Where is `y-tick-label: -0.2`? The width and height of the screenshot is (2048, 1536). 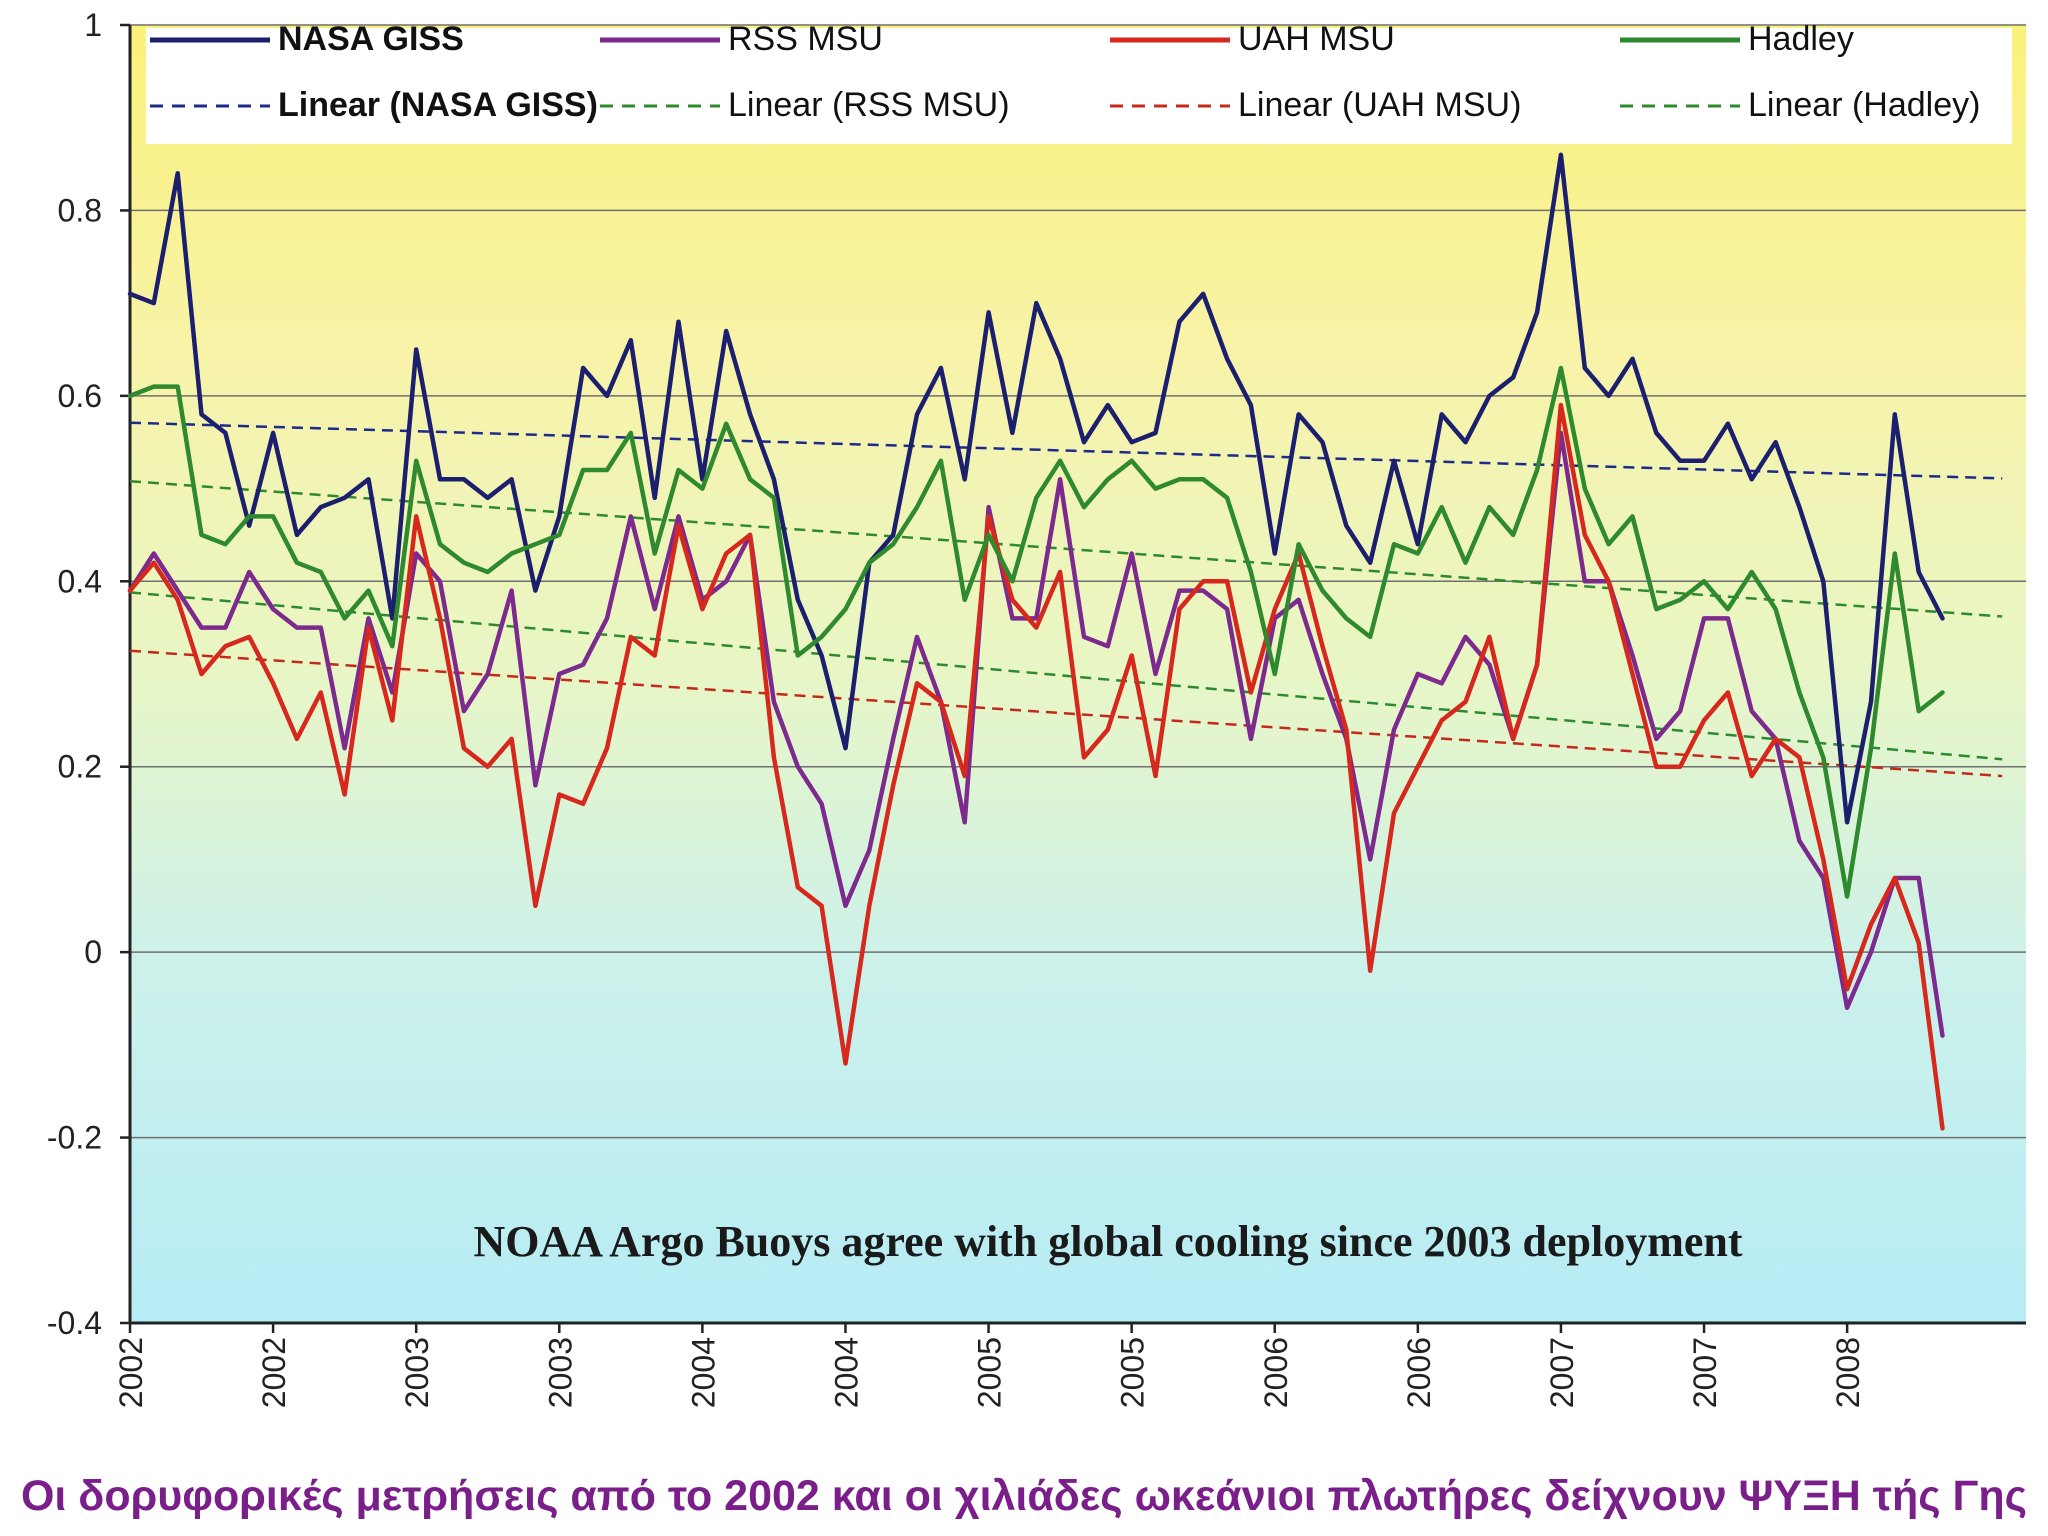 y-tick-label: -0.2 is located at coordinates (74, 1138).